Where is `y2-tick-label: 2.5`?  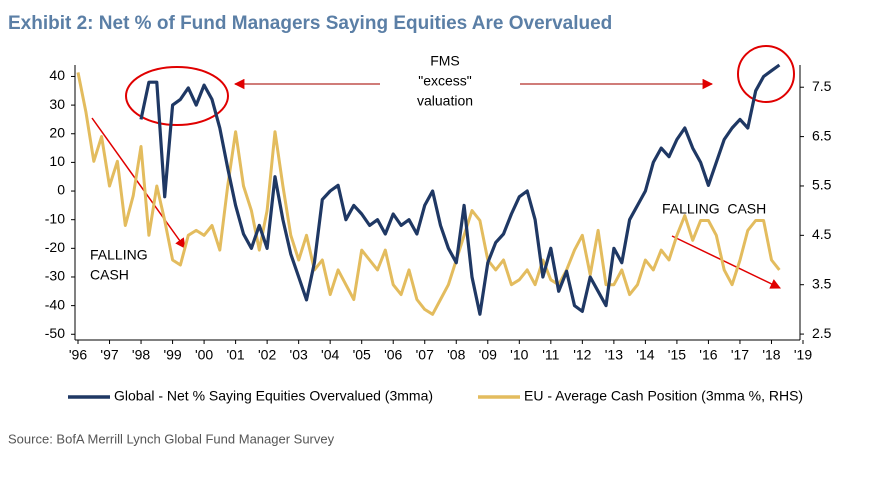
y2-tick-label: 2.5 is located at coordinates (822, 333).